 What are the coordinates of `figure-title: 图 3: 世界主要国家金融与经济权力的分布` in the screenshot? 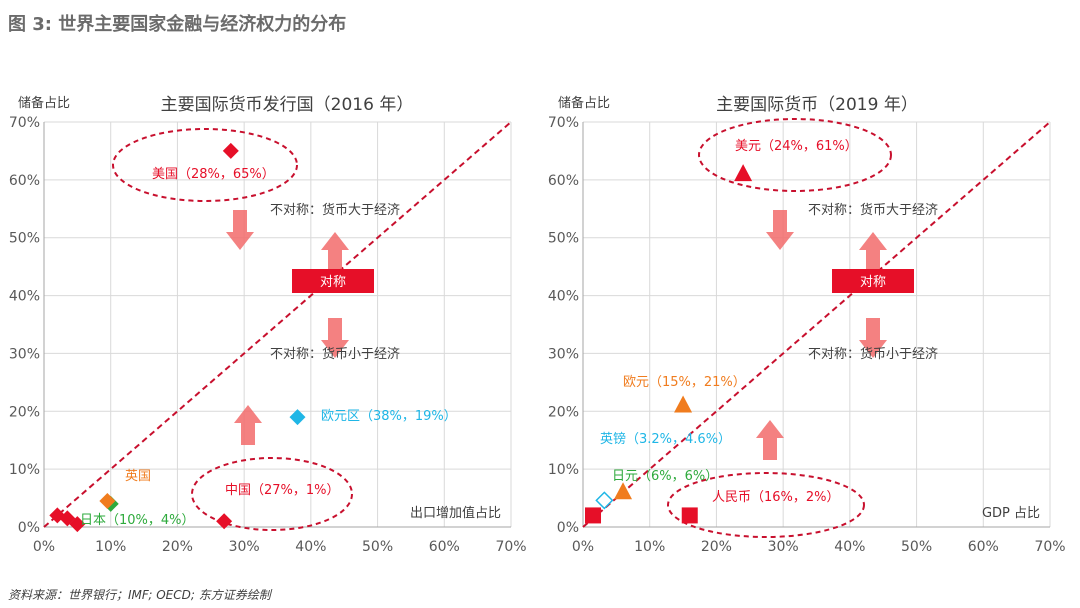 It's located at (177, 24).